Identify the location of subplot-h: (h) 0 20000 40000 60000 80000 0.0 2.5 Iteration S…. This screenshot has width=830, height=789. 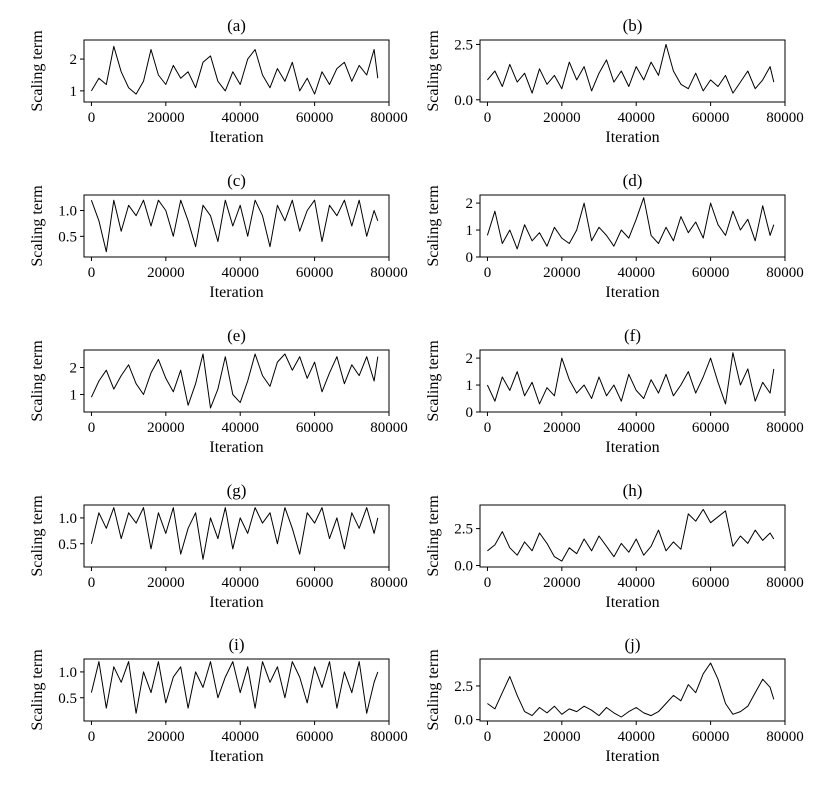
(614, 546).